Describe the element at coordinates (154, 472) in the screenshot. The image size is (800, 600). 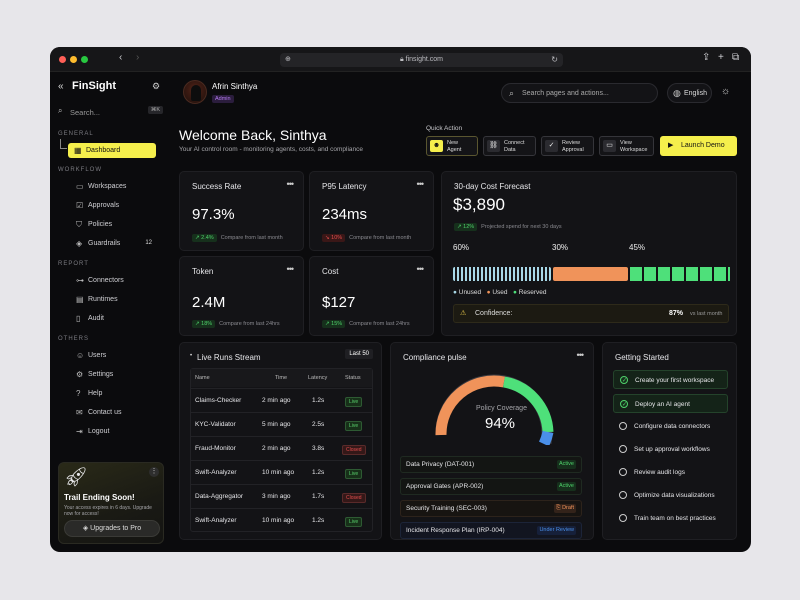
I see `kebab-icon: ⋮` at that location.